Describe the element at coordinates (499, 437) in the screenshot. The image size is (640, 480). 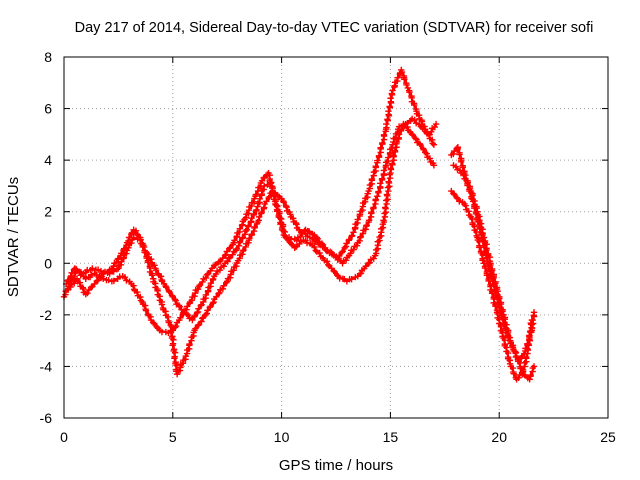
I see `x-tick-label: 20` at that location.